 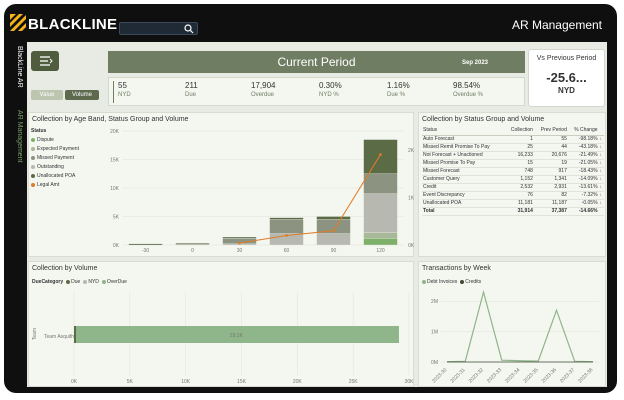 I want to click on col-header: Status, so click(x=463, y=131).